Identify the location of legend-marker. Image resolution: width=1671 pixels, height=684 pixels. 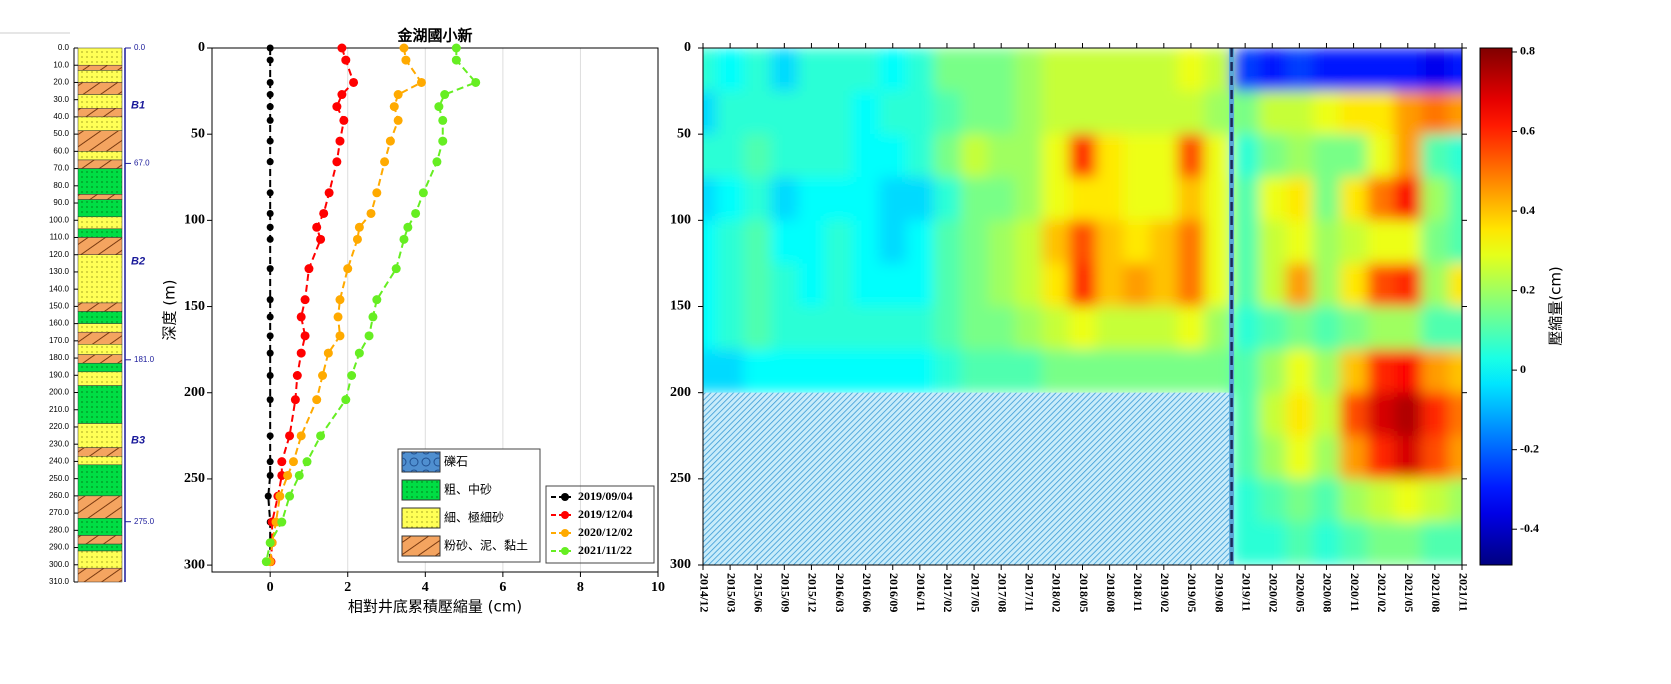
(565, 497).